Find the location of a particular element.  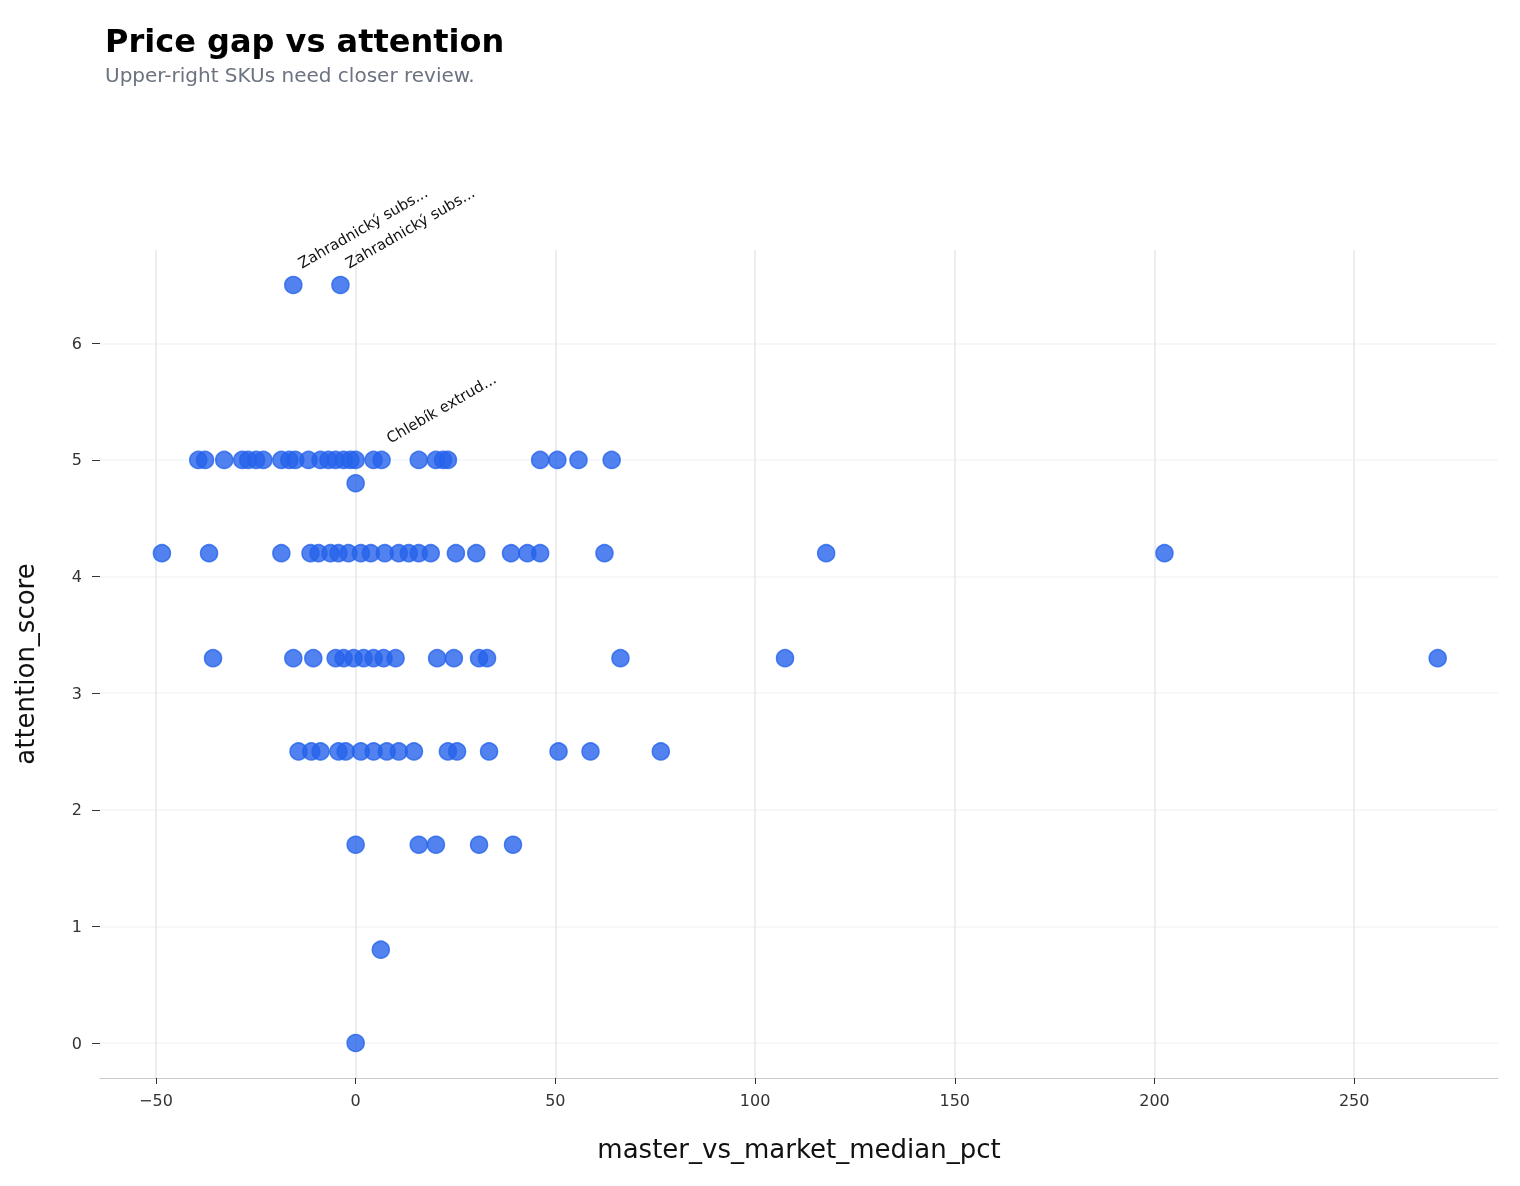

y-tick-label: 3 is located at coordinates (76, 693).